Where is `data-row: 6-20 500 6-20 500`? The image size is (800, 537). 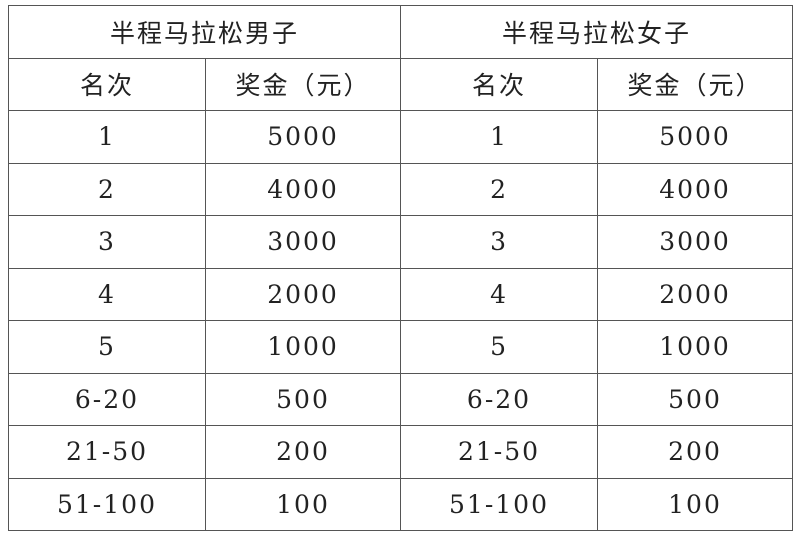
data-row: 6-20 500 6-20 500 is located at coordinates (401, 399).